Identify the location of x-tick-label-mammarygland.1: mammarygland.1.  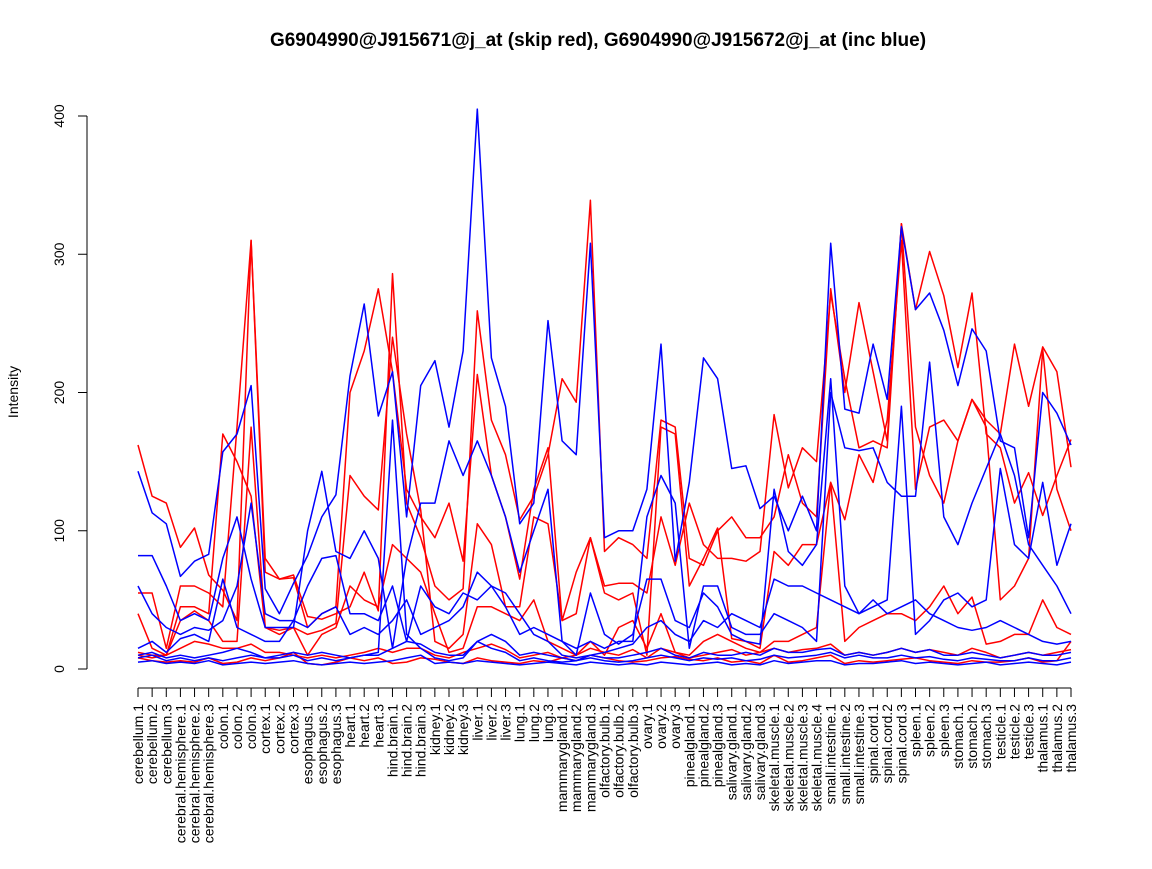
(562, 758).